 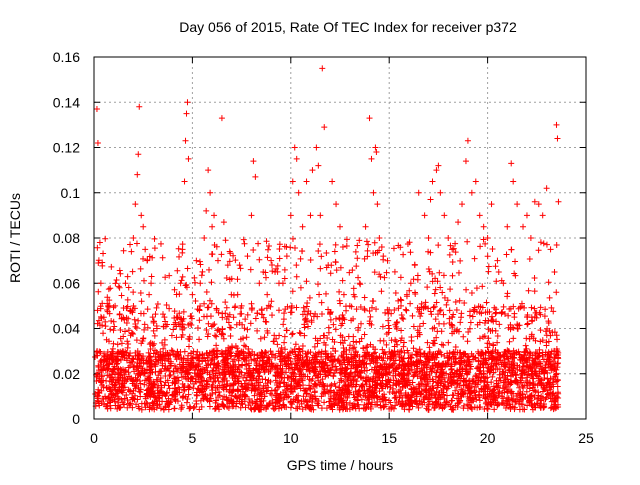 I want to click on y-tick-label: 0.1, so click(x=71, y=193).